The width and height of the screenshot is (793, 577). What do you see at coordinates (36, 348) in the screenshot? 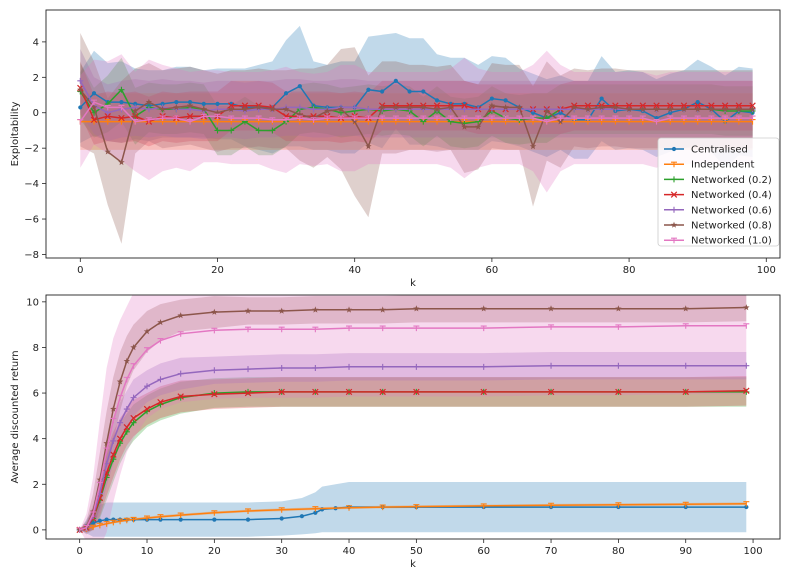
I see `y-tick-label: 8` at bounding box center [36, 348].